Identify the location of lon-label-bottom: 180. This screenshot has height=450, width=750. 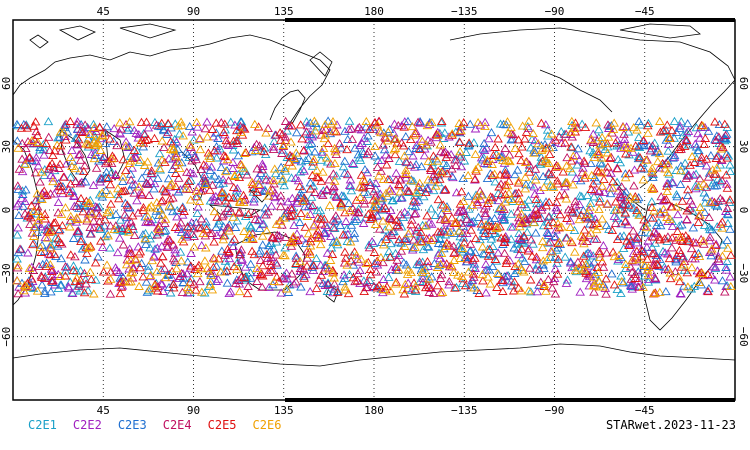
(374, 410).